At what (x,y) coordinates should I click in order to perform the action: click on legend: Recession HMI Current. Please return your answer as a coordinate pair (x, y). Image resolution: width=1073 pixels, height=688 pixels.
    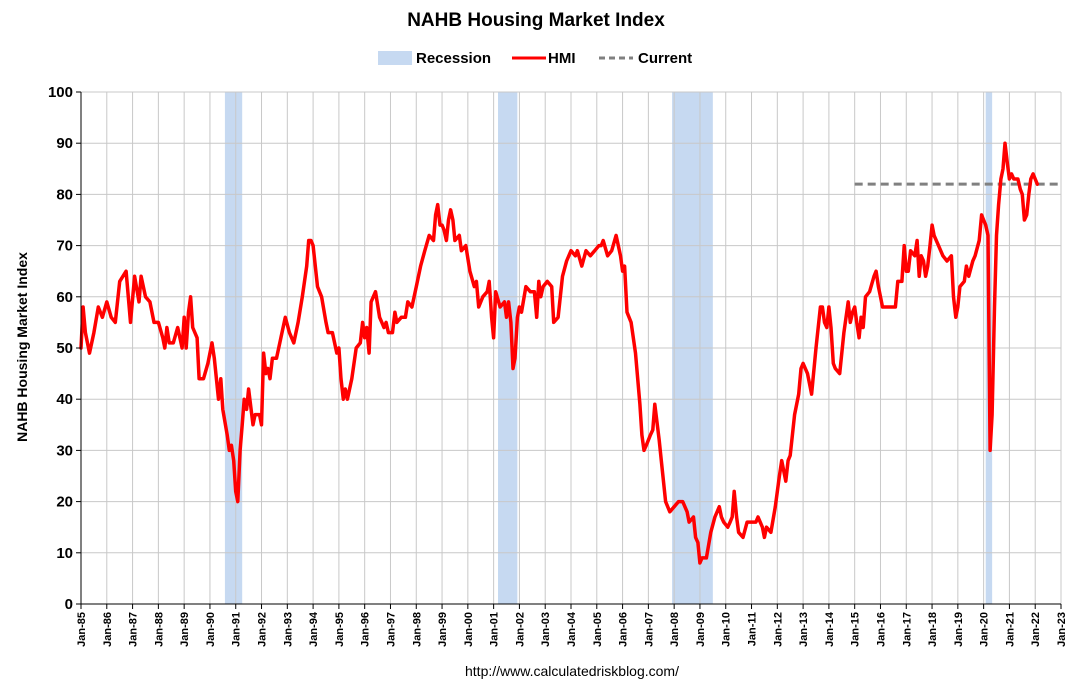
    Looking at the image, I should click on (535, 58).